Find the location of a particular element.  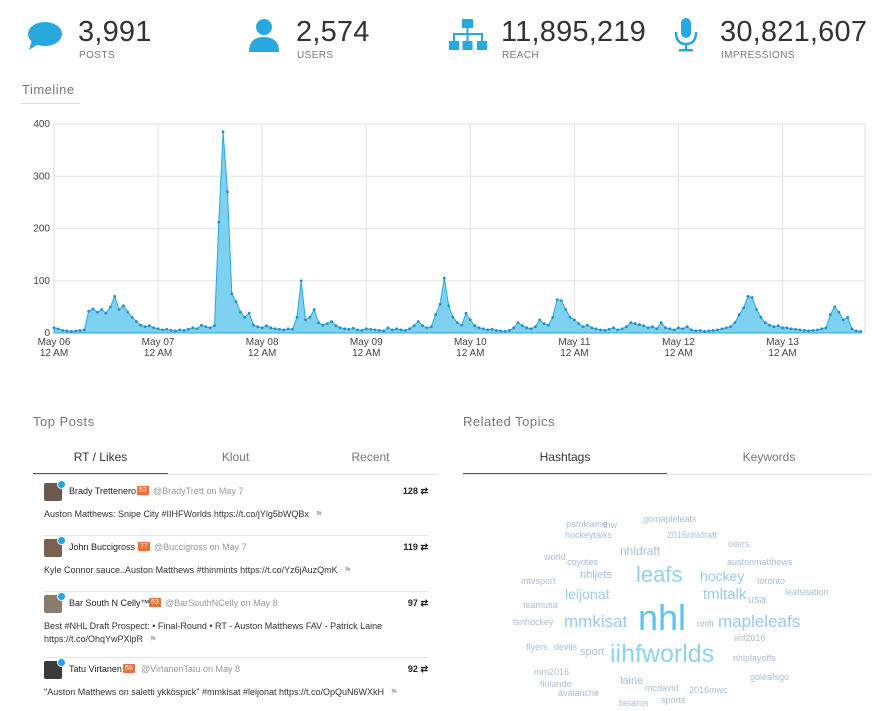

hashtag-nhlplayoffs: nhlplayoffs is located at coordinates (754, 658).